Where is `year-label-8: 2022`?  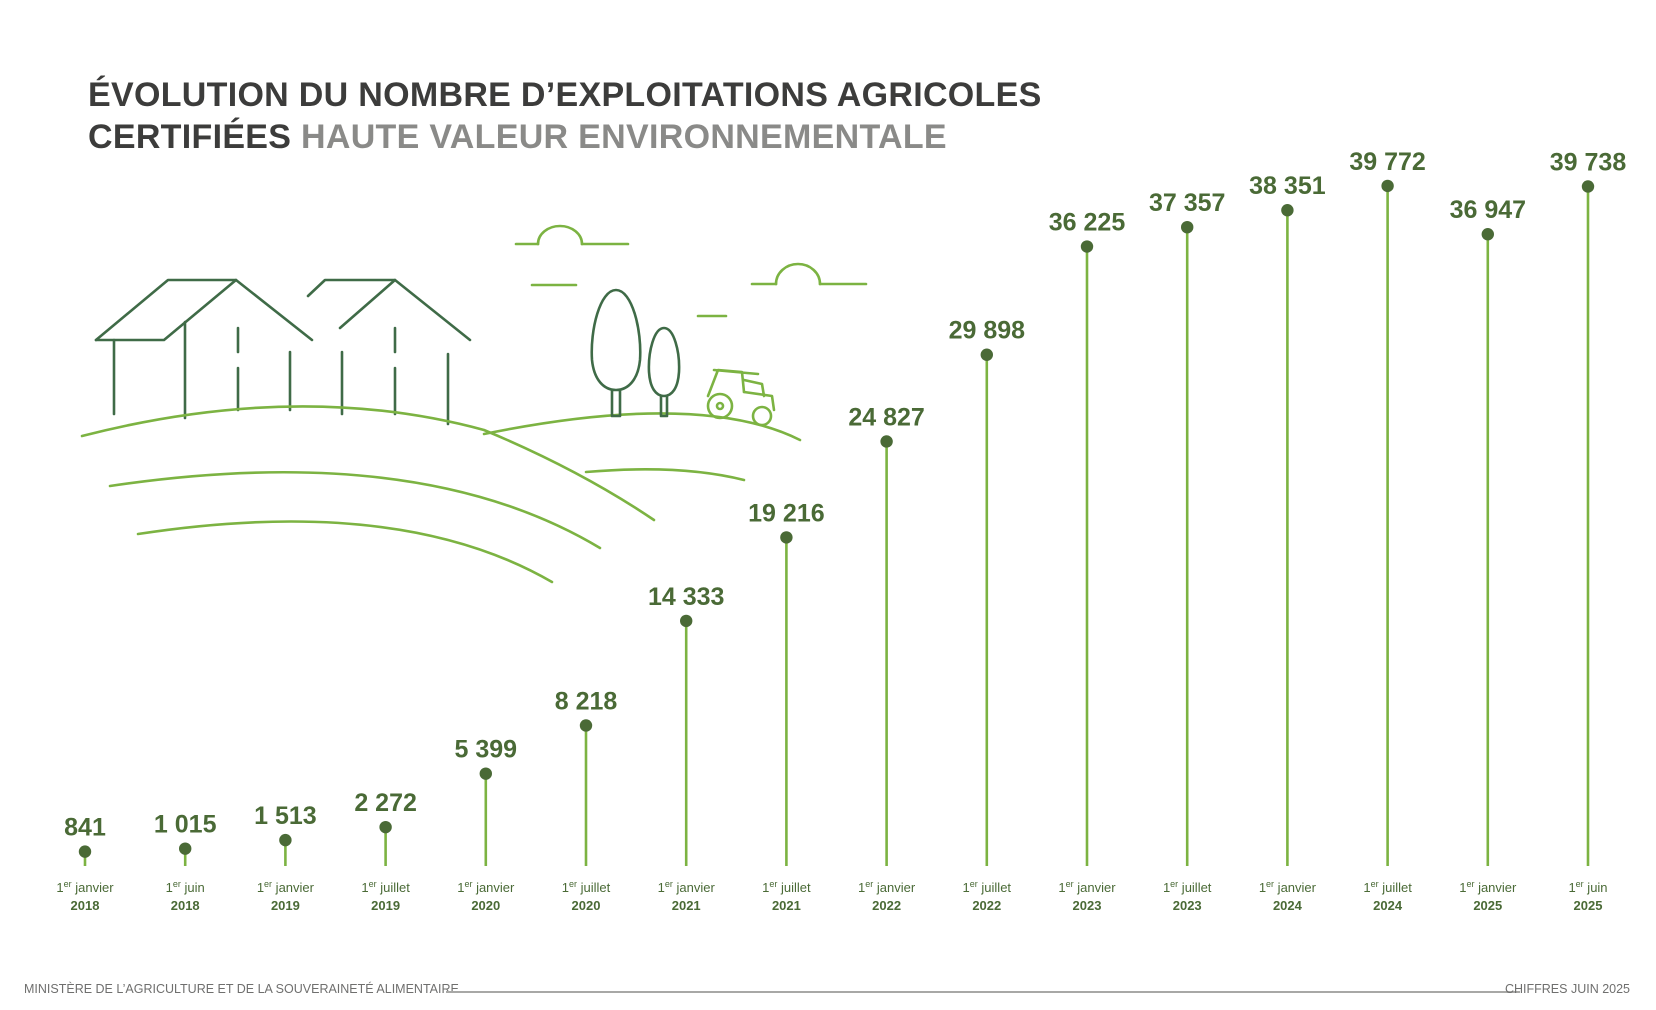
year-label-8: 2022 is located at coordinates (886, 905).